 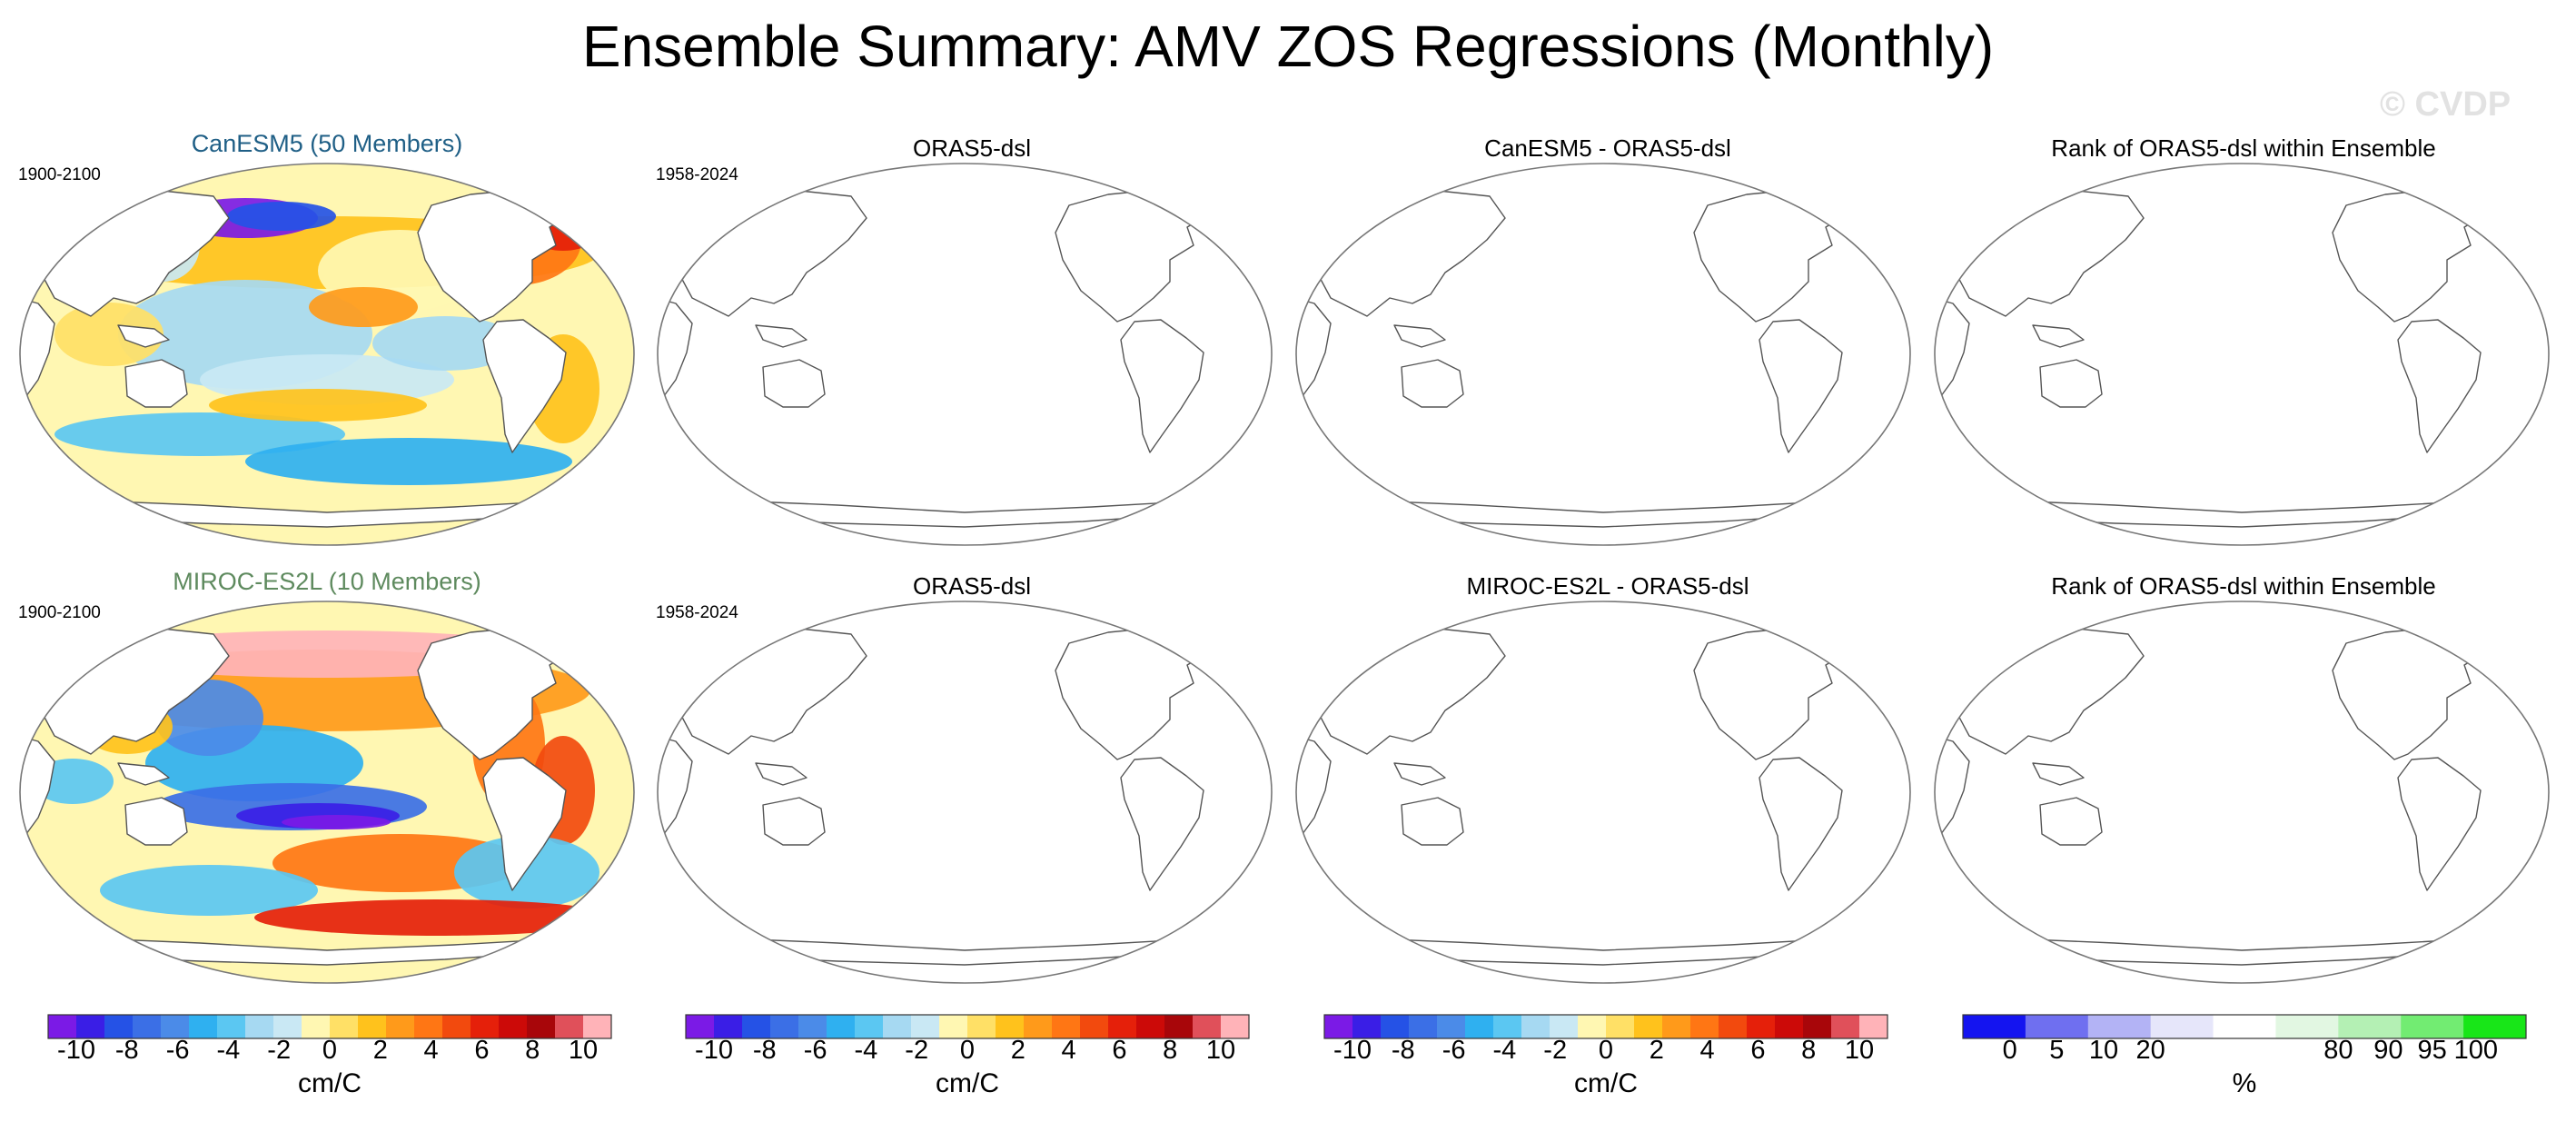 I want to click on colorbar-tick-label: 80, so click(x=2338, y=1051).